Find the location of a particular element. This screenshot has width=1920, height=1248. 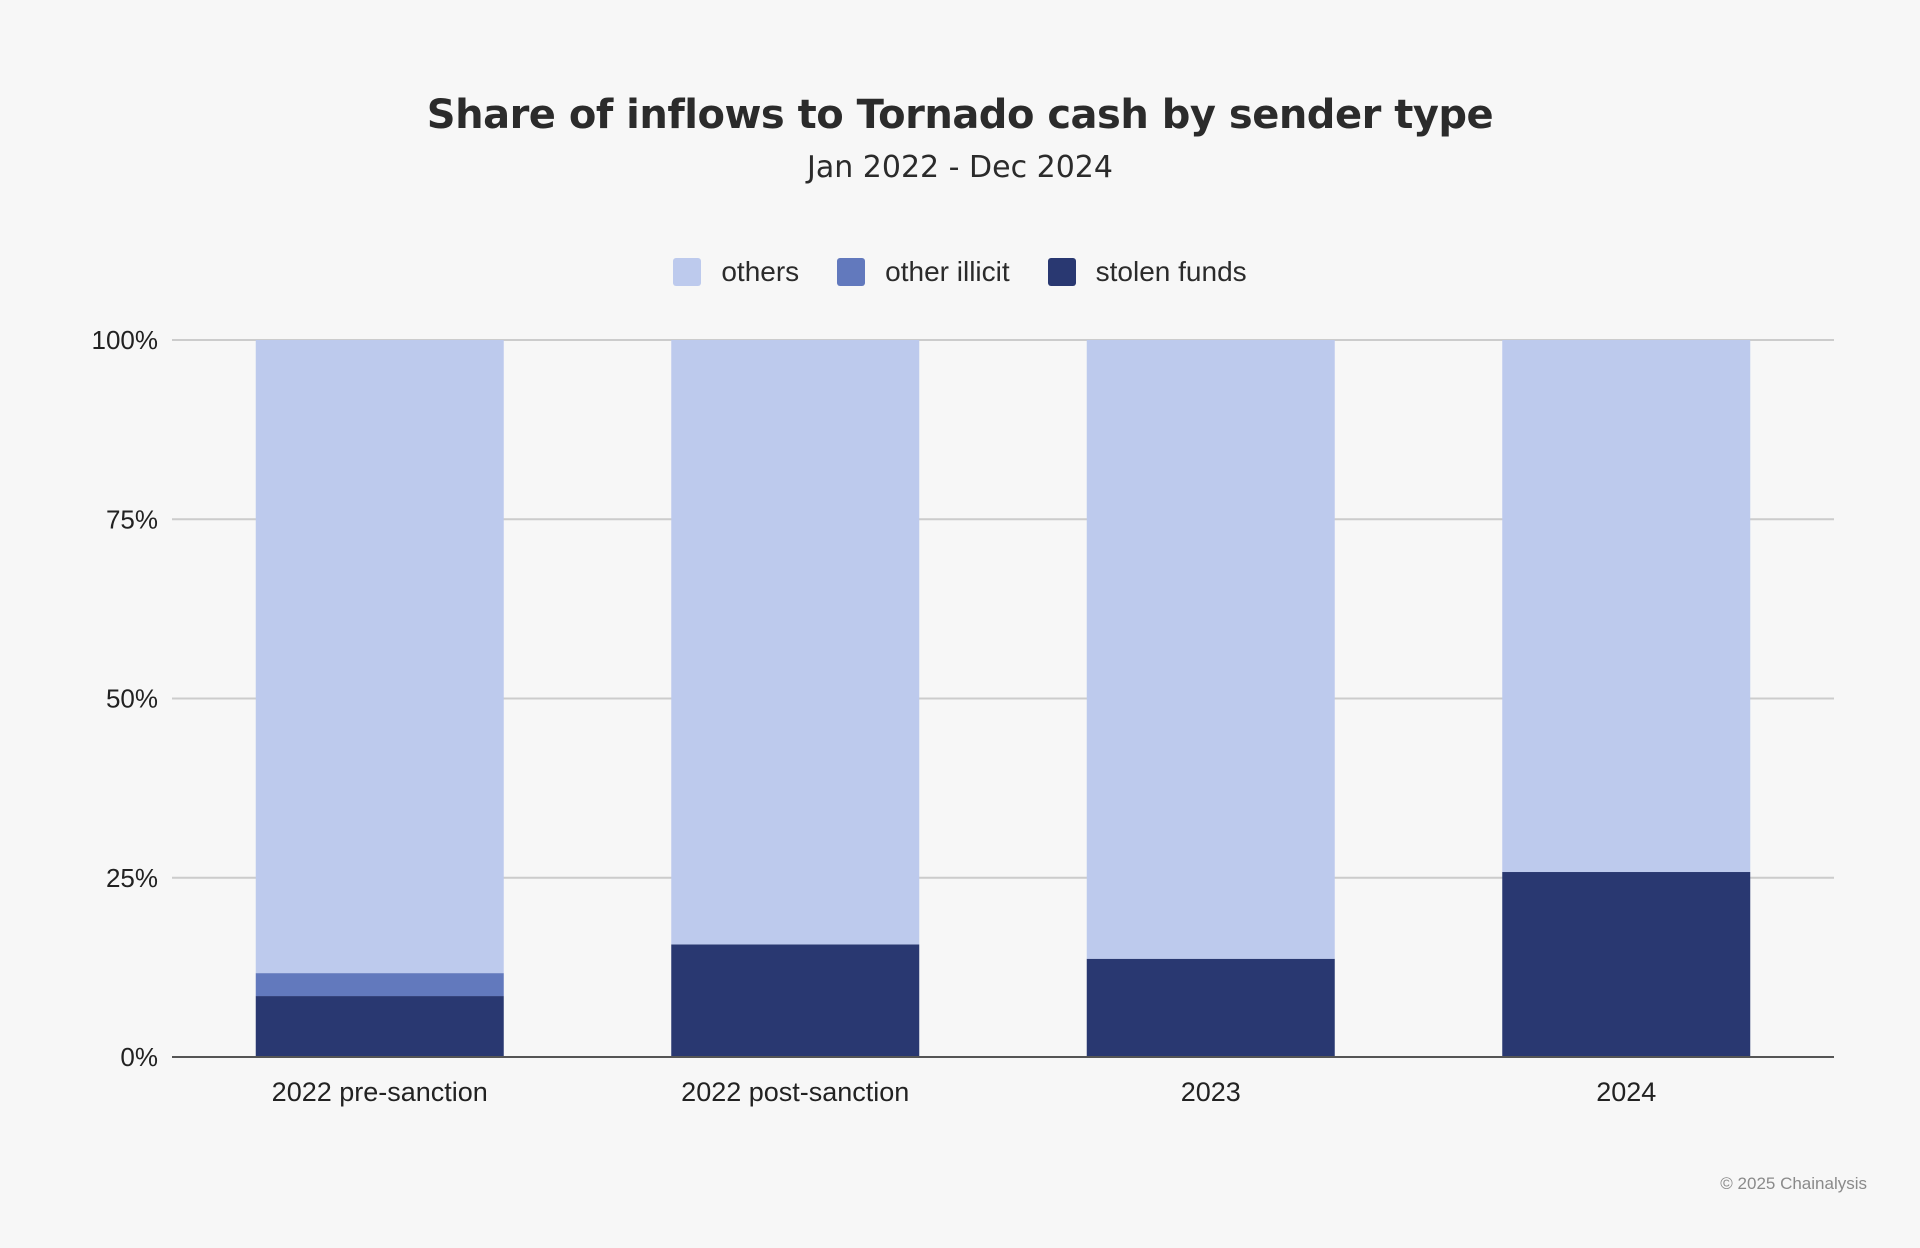

legend-swatch-other-illicit is located at coordinates (851, 272).